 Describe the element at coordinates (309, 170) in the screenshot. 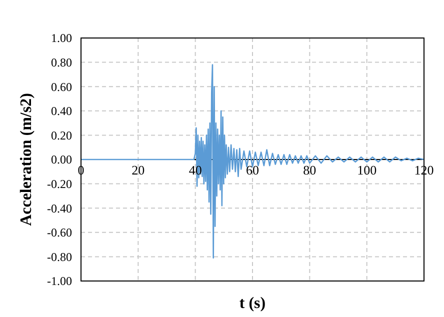

I see `x-tick-label: 80` at that location.